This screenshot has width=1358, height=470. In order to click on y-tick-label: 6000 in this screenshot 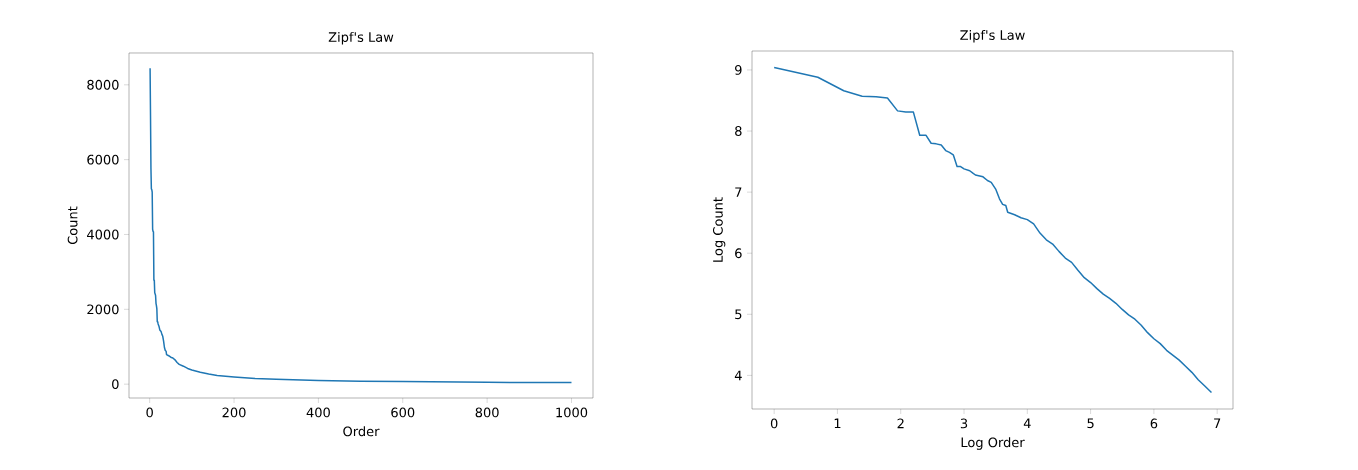, I will do `click(103, 159)`.